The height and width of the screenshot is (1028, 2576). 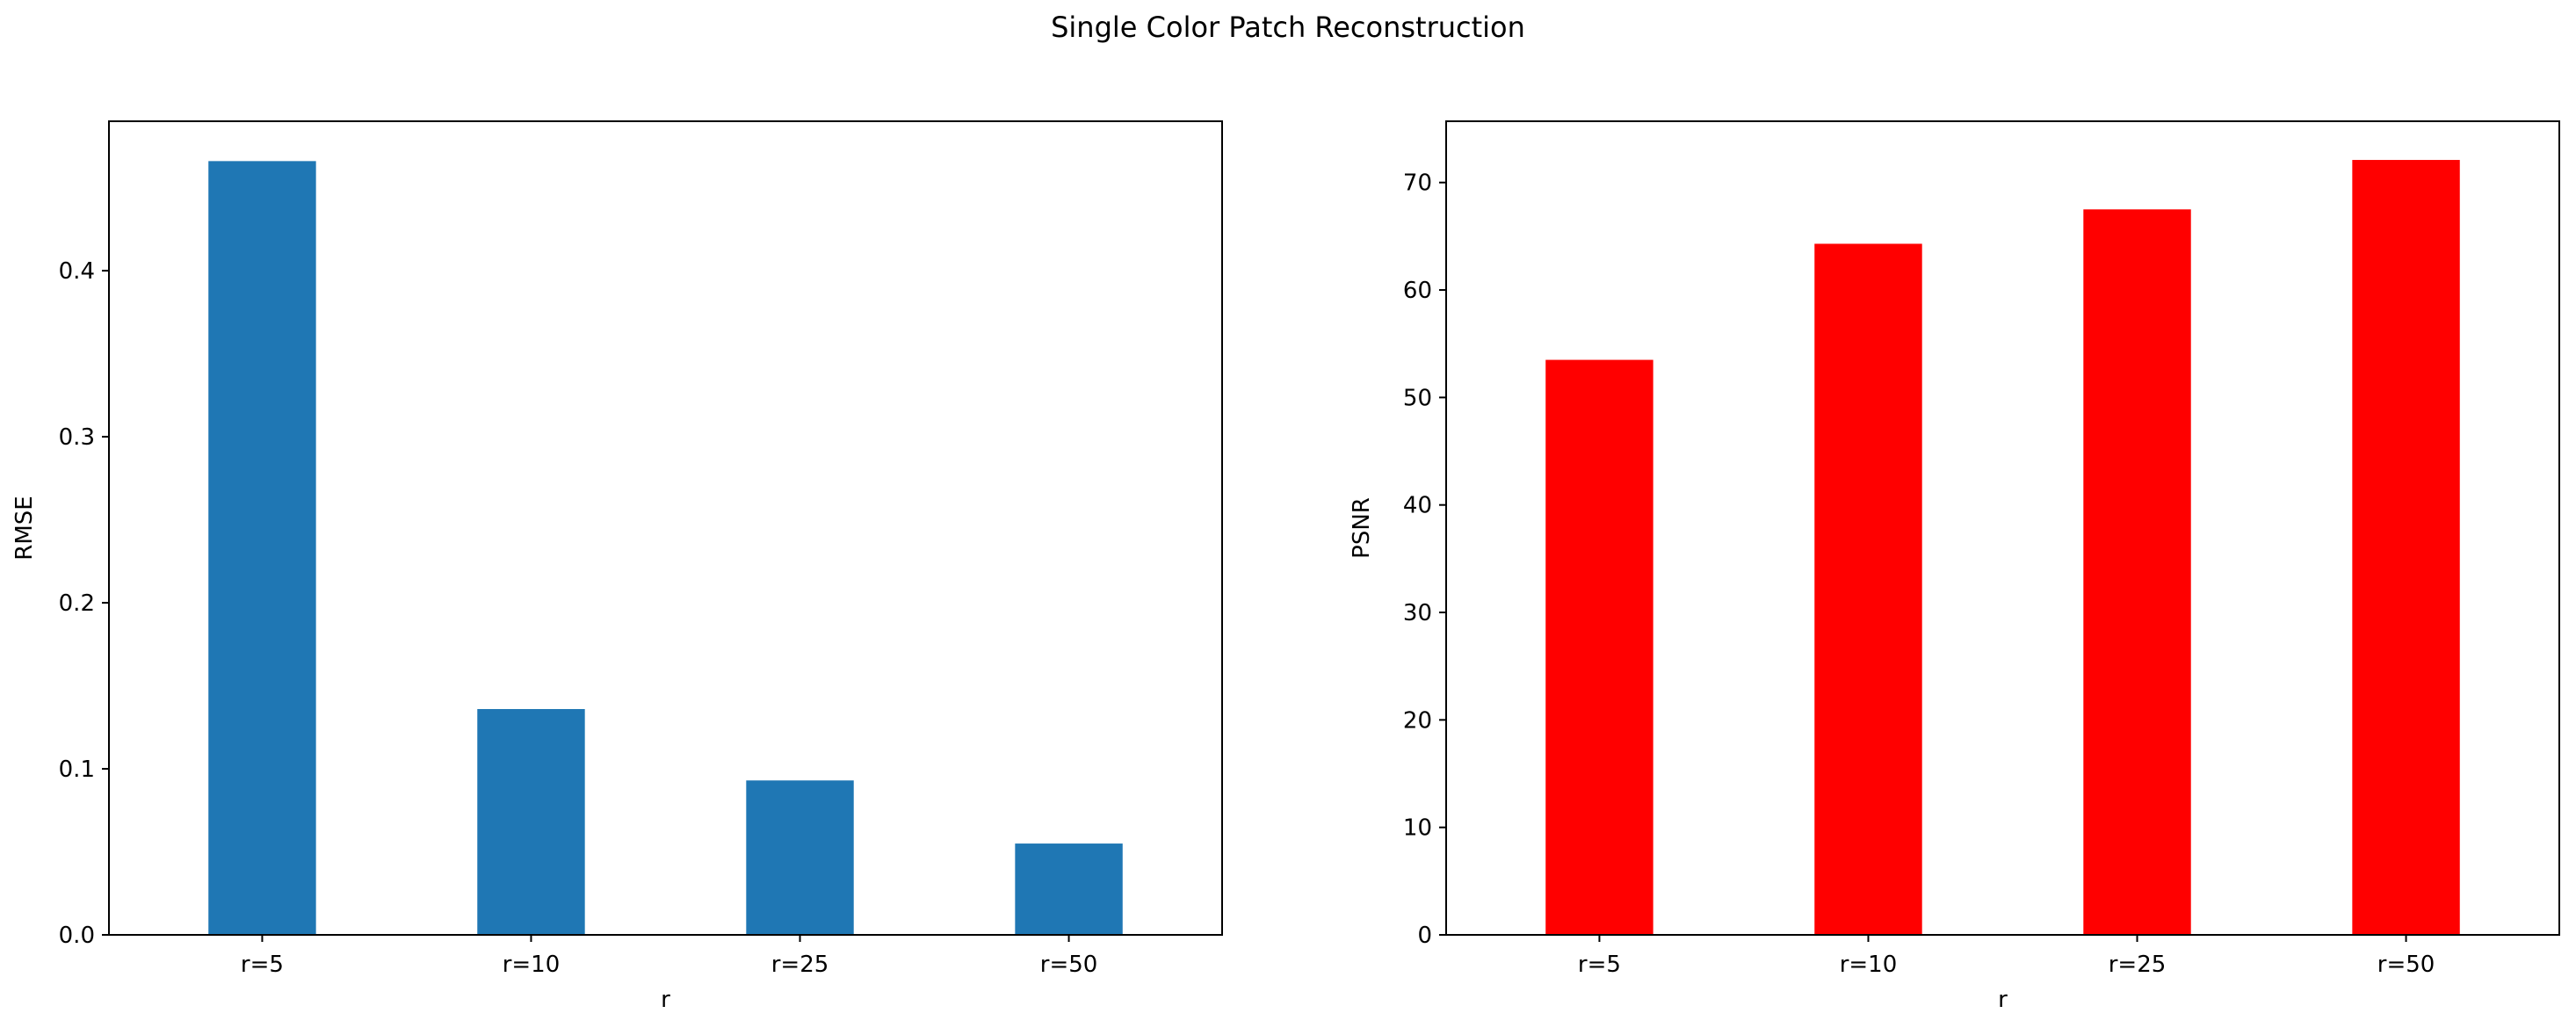 What do you see at coordinates (800, 965) in the screenshot?
I see `rmse-x-tick-label: r=25` at bounding box center [800, 965].